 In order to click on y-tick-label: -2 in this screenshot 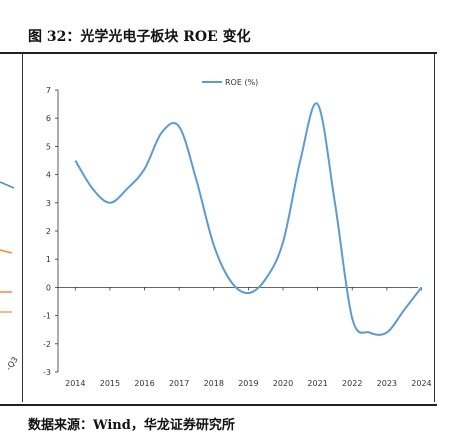, I will do `click(47, 344)`.